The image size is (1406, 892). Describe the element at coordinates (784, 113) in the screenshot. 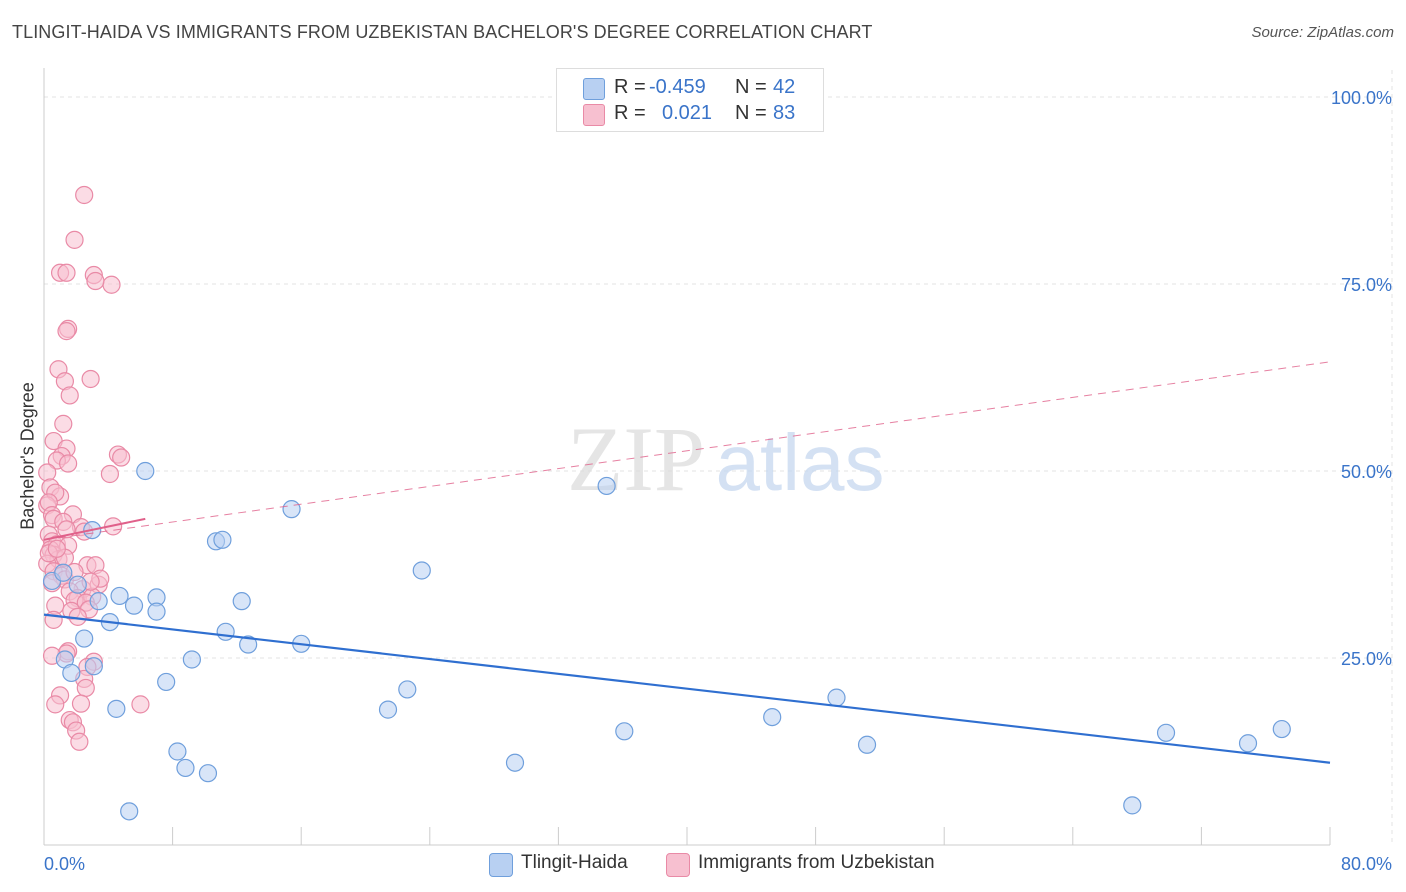

I see `legend-n-value: 83` at that location.